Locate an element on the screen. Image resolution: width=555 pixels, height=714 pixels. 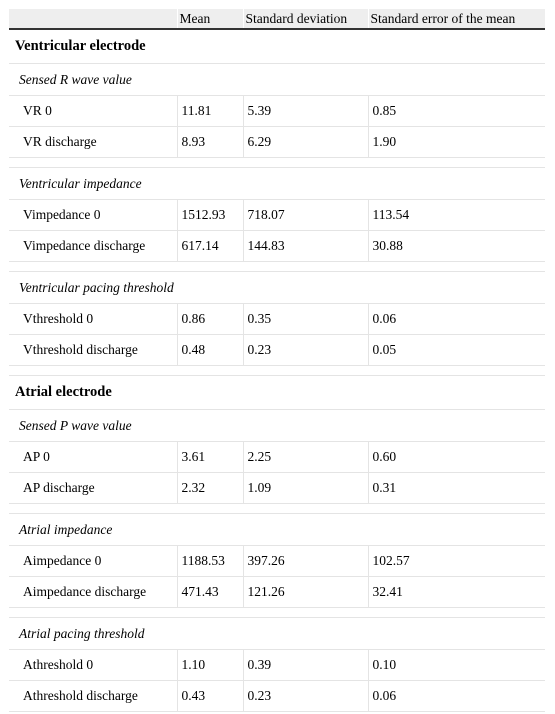
mean-cell: 1512.93 is located at coordinates (209, 215).